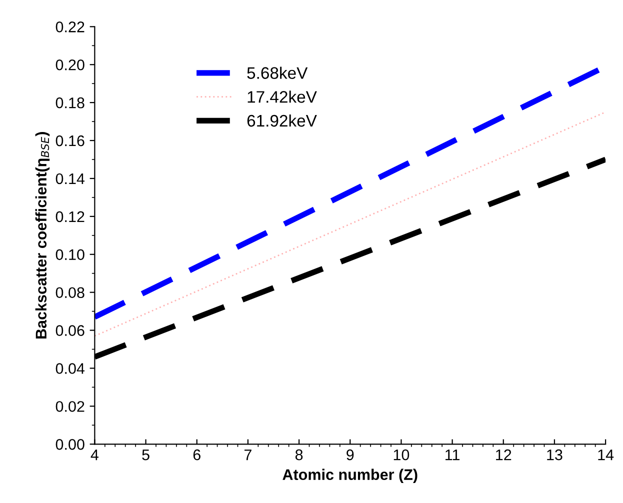  I want to click on x-tick-label: 9, so click(350, 454).